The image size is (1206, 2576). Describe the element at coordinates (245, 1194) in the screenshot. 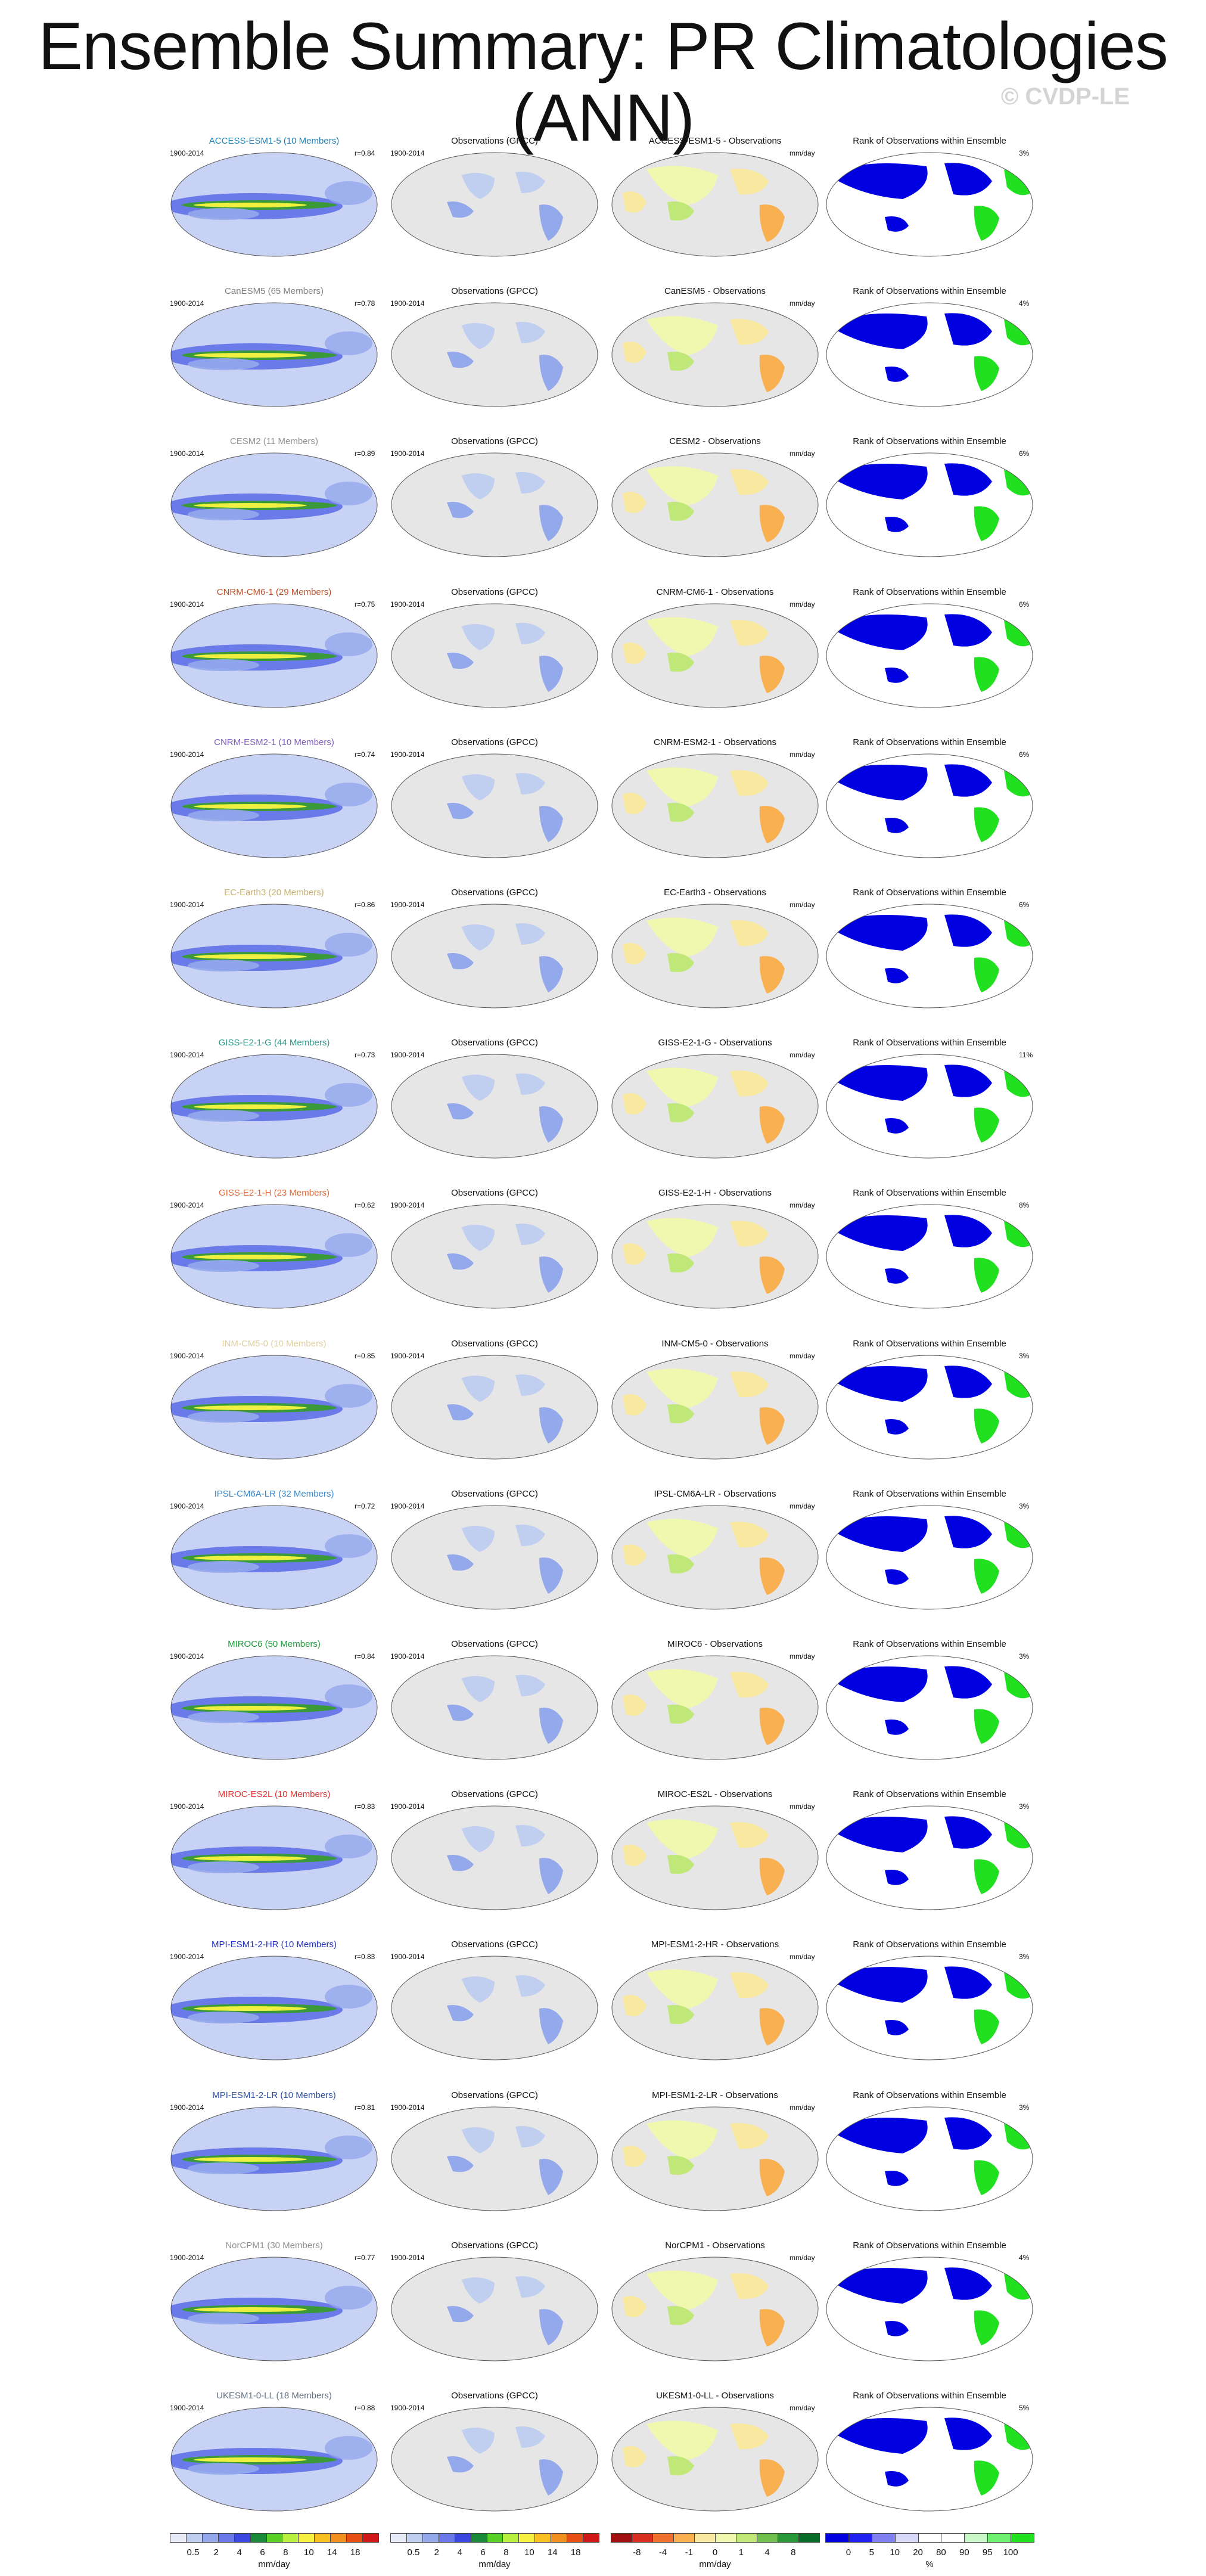

I see `model-name: GISS-E2-1-H` at that location.